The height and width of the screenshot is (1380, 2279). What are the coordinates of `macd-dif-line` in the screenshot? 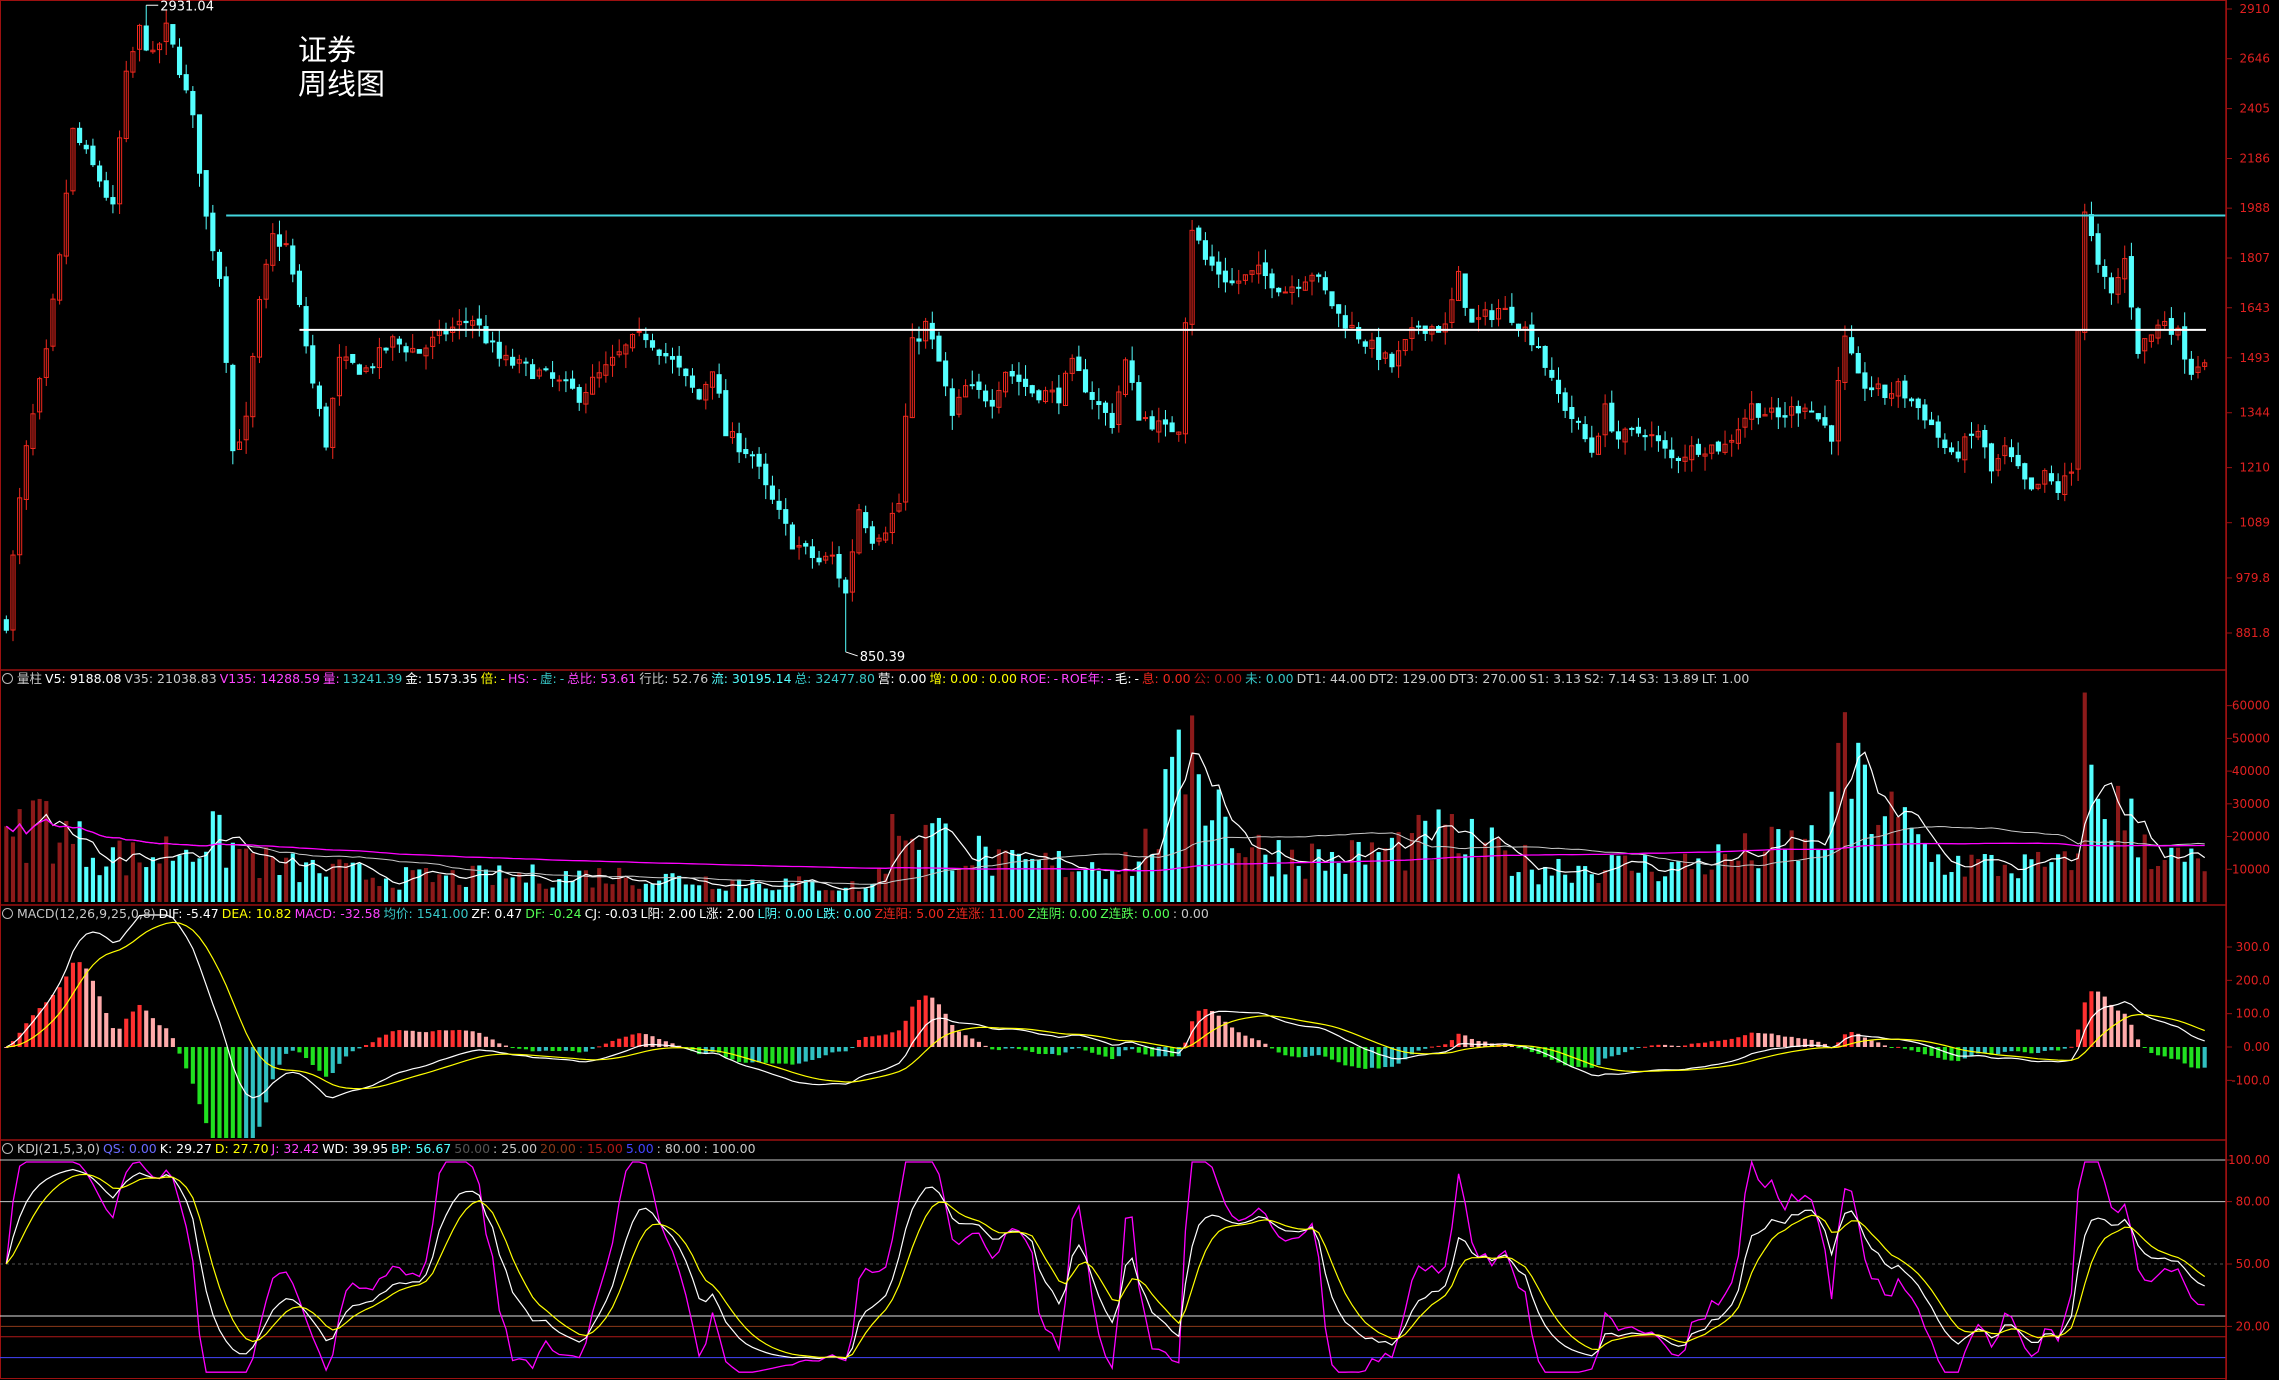 It's located at (1105, 1006).